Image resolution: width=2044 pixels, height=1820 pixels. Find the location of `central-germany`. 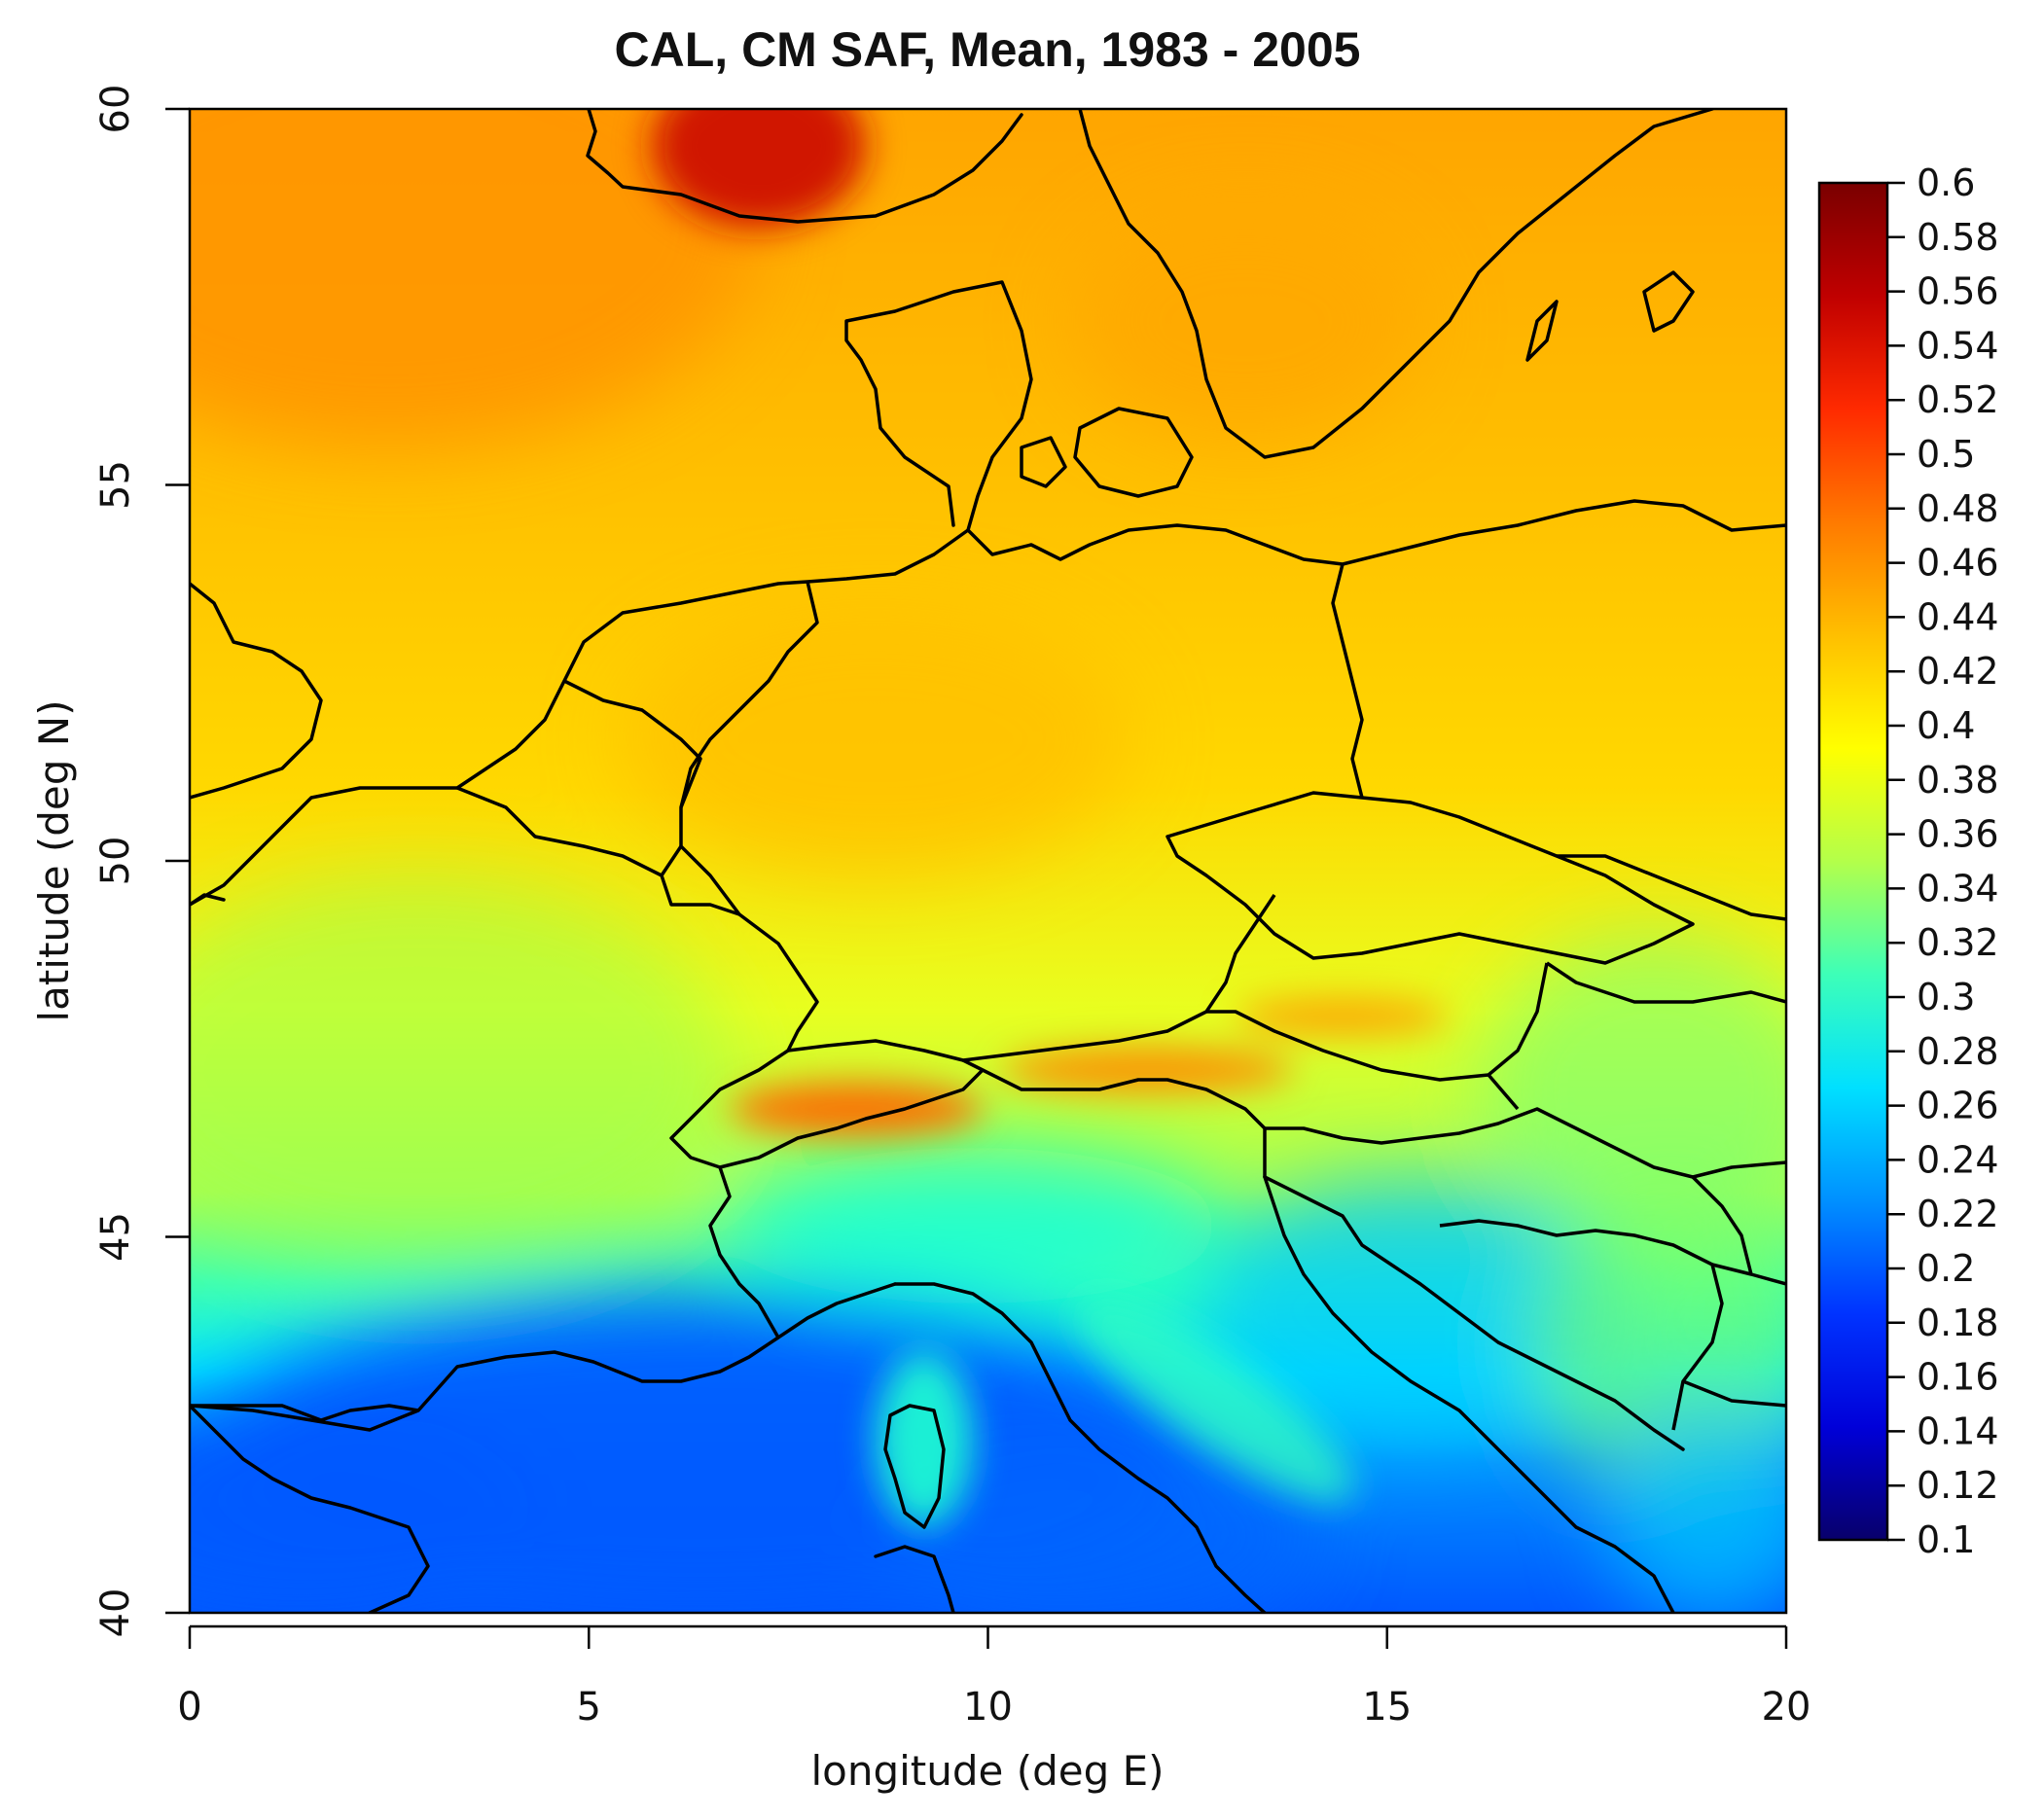

central-germany is located at coordinates (876, 739).